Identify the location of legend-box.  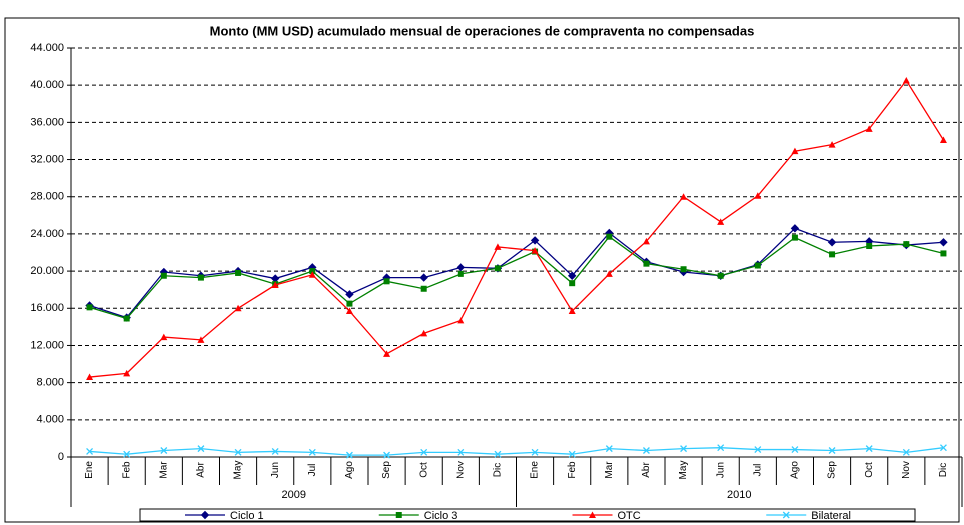
(527, 515).